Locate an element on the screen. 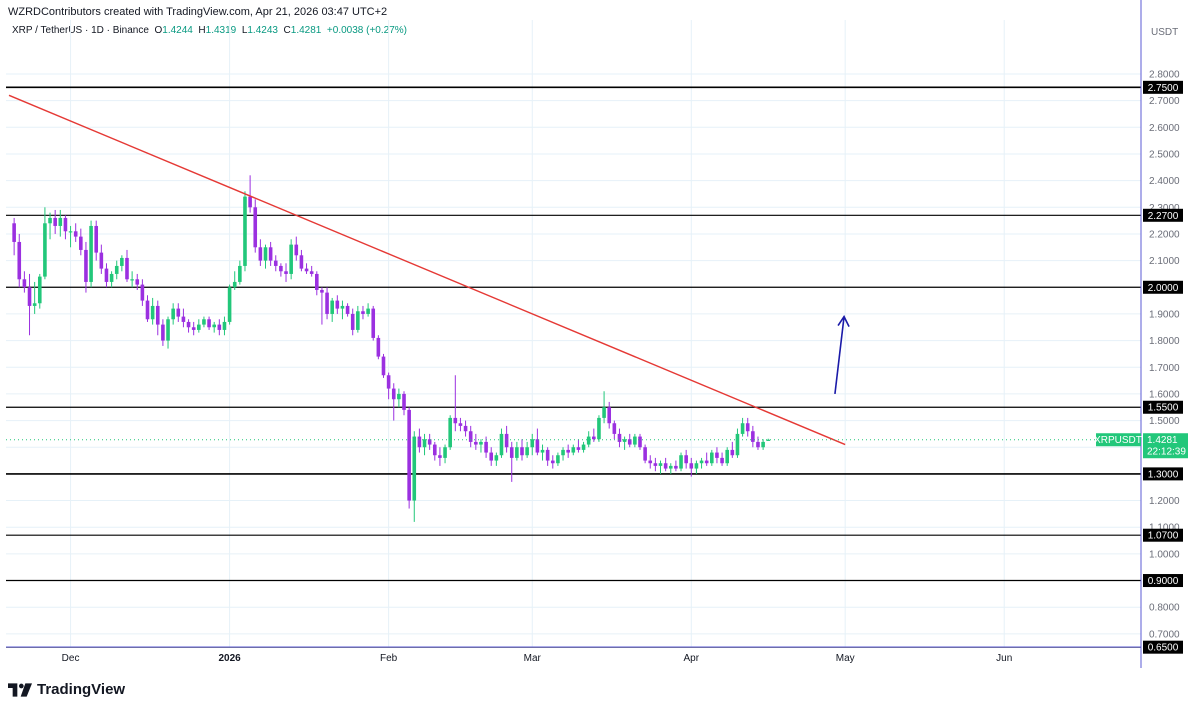 The height and width of the screenshot is (709, 1199). level-price-label: 2.0000 is located at coordinates (1163, 288).